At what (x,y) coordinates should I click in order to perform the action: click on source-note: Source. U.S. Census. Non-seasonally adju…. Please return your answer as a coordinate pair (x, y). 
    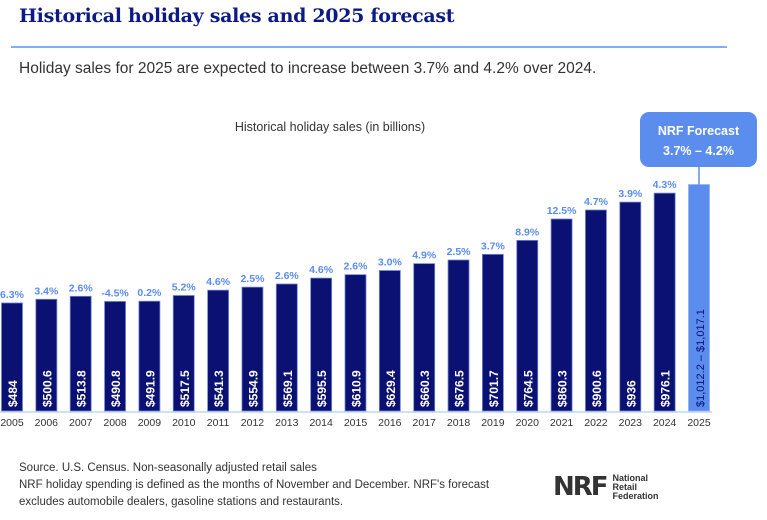
    Looking at the image, I should click on (168, 468).